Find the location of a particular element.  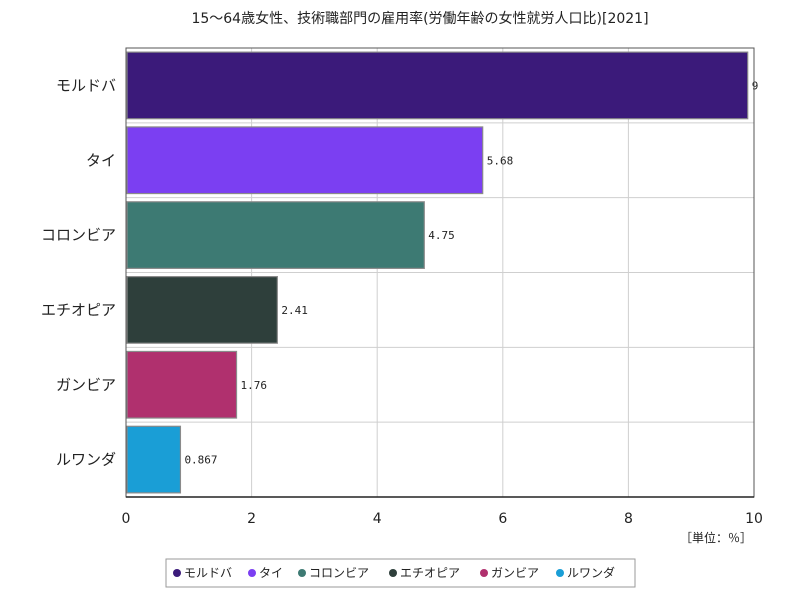

legend-item-label: コロンビア is located at coordinates (339, 573).